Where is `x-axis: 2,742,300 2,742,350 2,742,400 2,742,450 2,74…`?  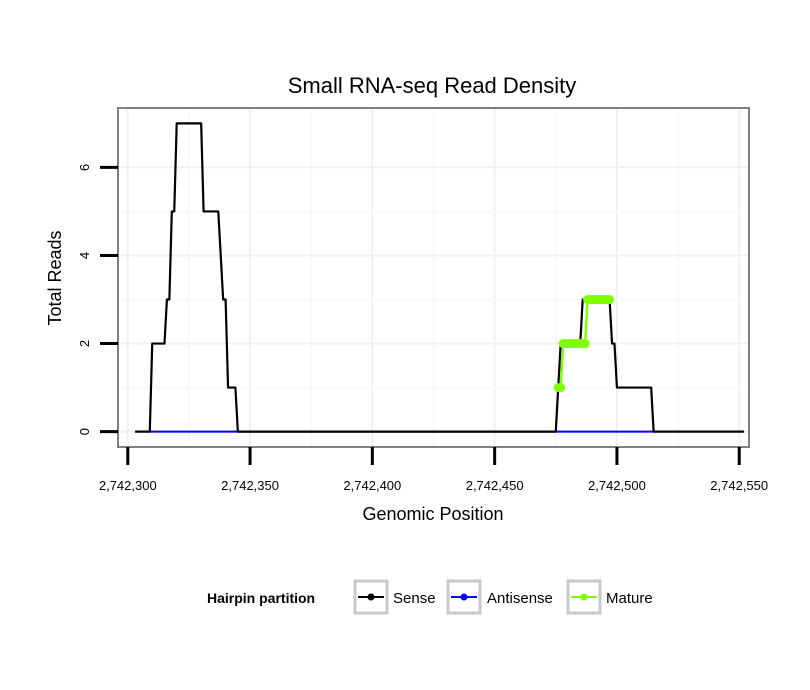
x-axis: 2,742,300 2,742,350 2,742,400 2,742,450 2,74… is located at coordinates (433, 470).